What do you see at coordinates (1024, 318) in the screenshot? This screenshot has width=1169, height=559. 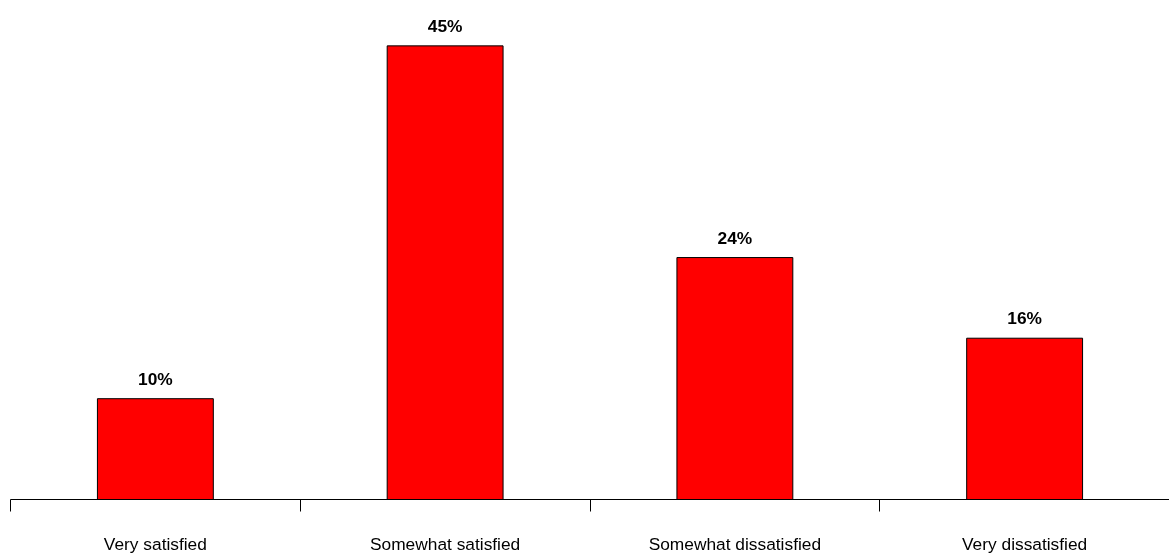 I see `data-label: 16%` at bounding box center [1024, 318].